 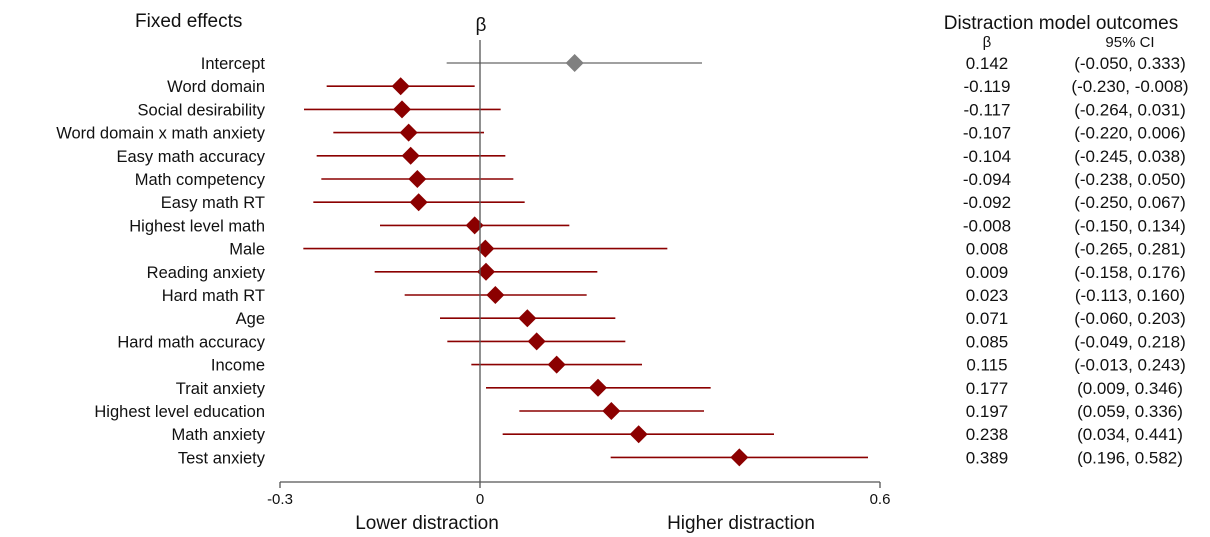 What do you see at coordinates (666, 272) in the screenshot?
I see `forest-row: Reading anxiety 0.009 (-0.158, 0.176)` at bounding box center [666, 272].